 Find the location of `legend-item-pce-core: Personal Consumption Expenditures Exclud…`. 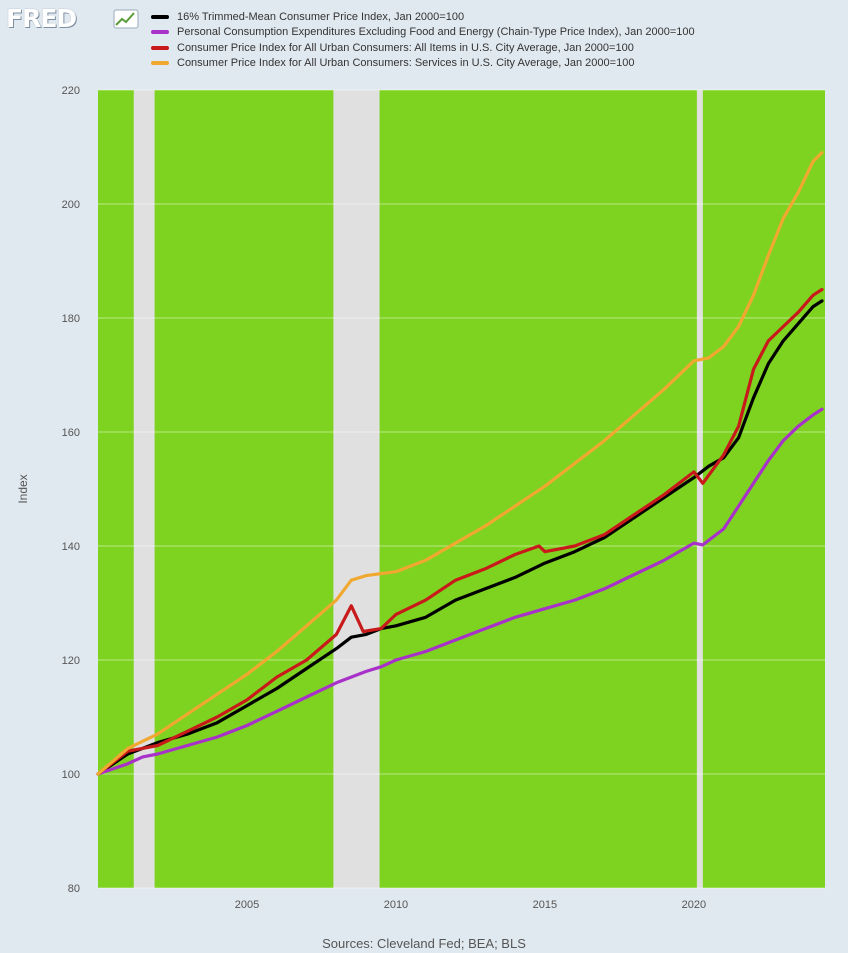

legend-item-pce-core: Personal Consumption Expenditures Exclud… is located at coordinates (423, 33).